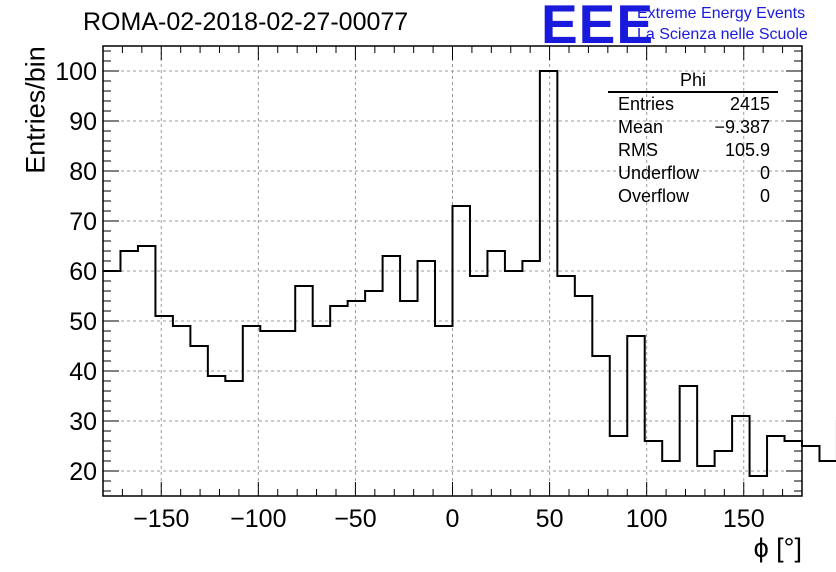  I want to click on x-axis-label: ϕ [°], so click(777, 548).